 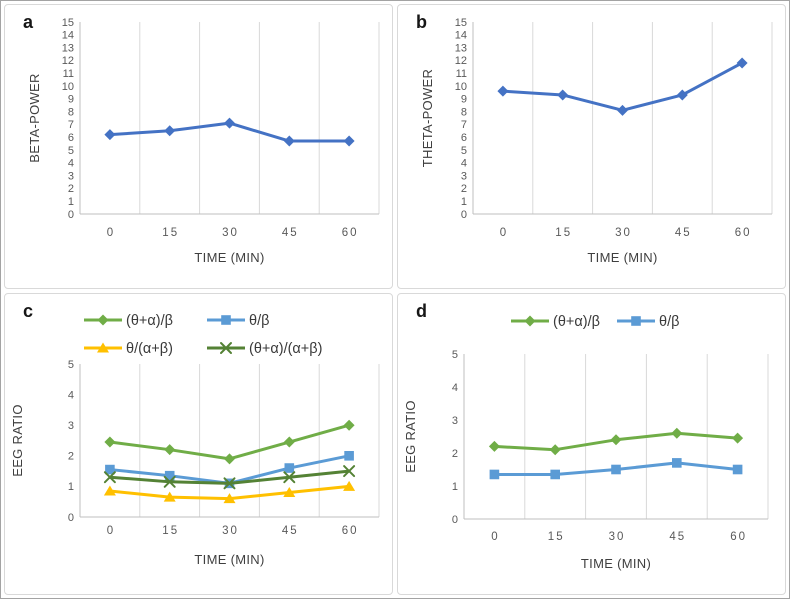 I want to click on panel-c-letter: c, so click(x=28, y=311).